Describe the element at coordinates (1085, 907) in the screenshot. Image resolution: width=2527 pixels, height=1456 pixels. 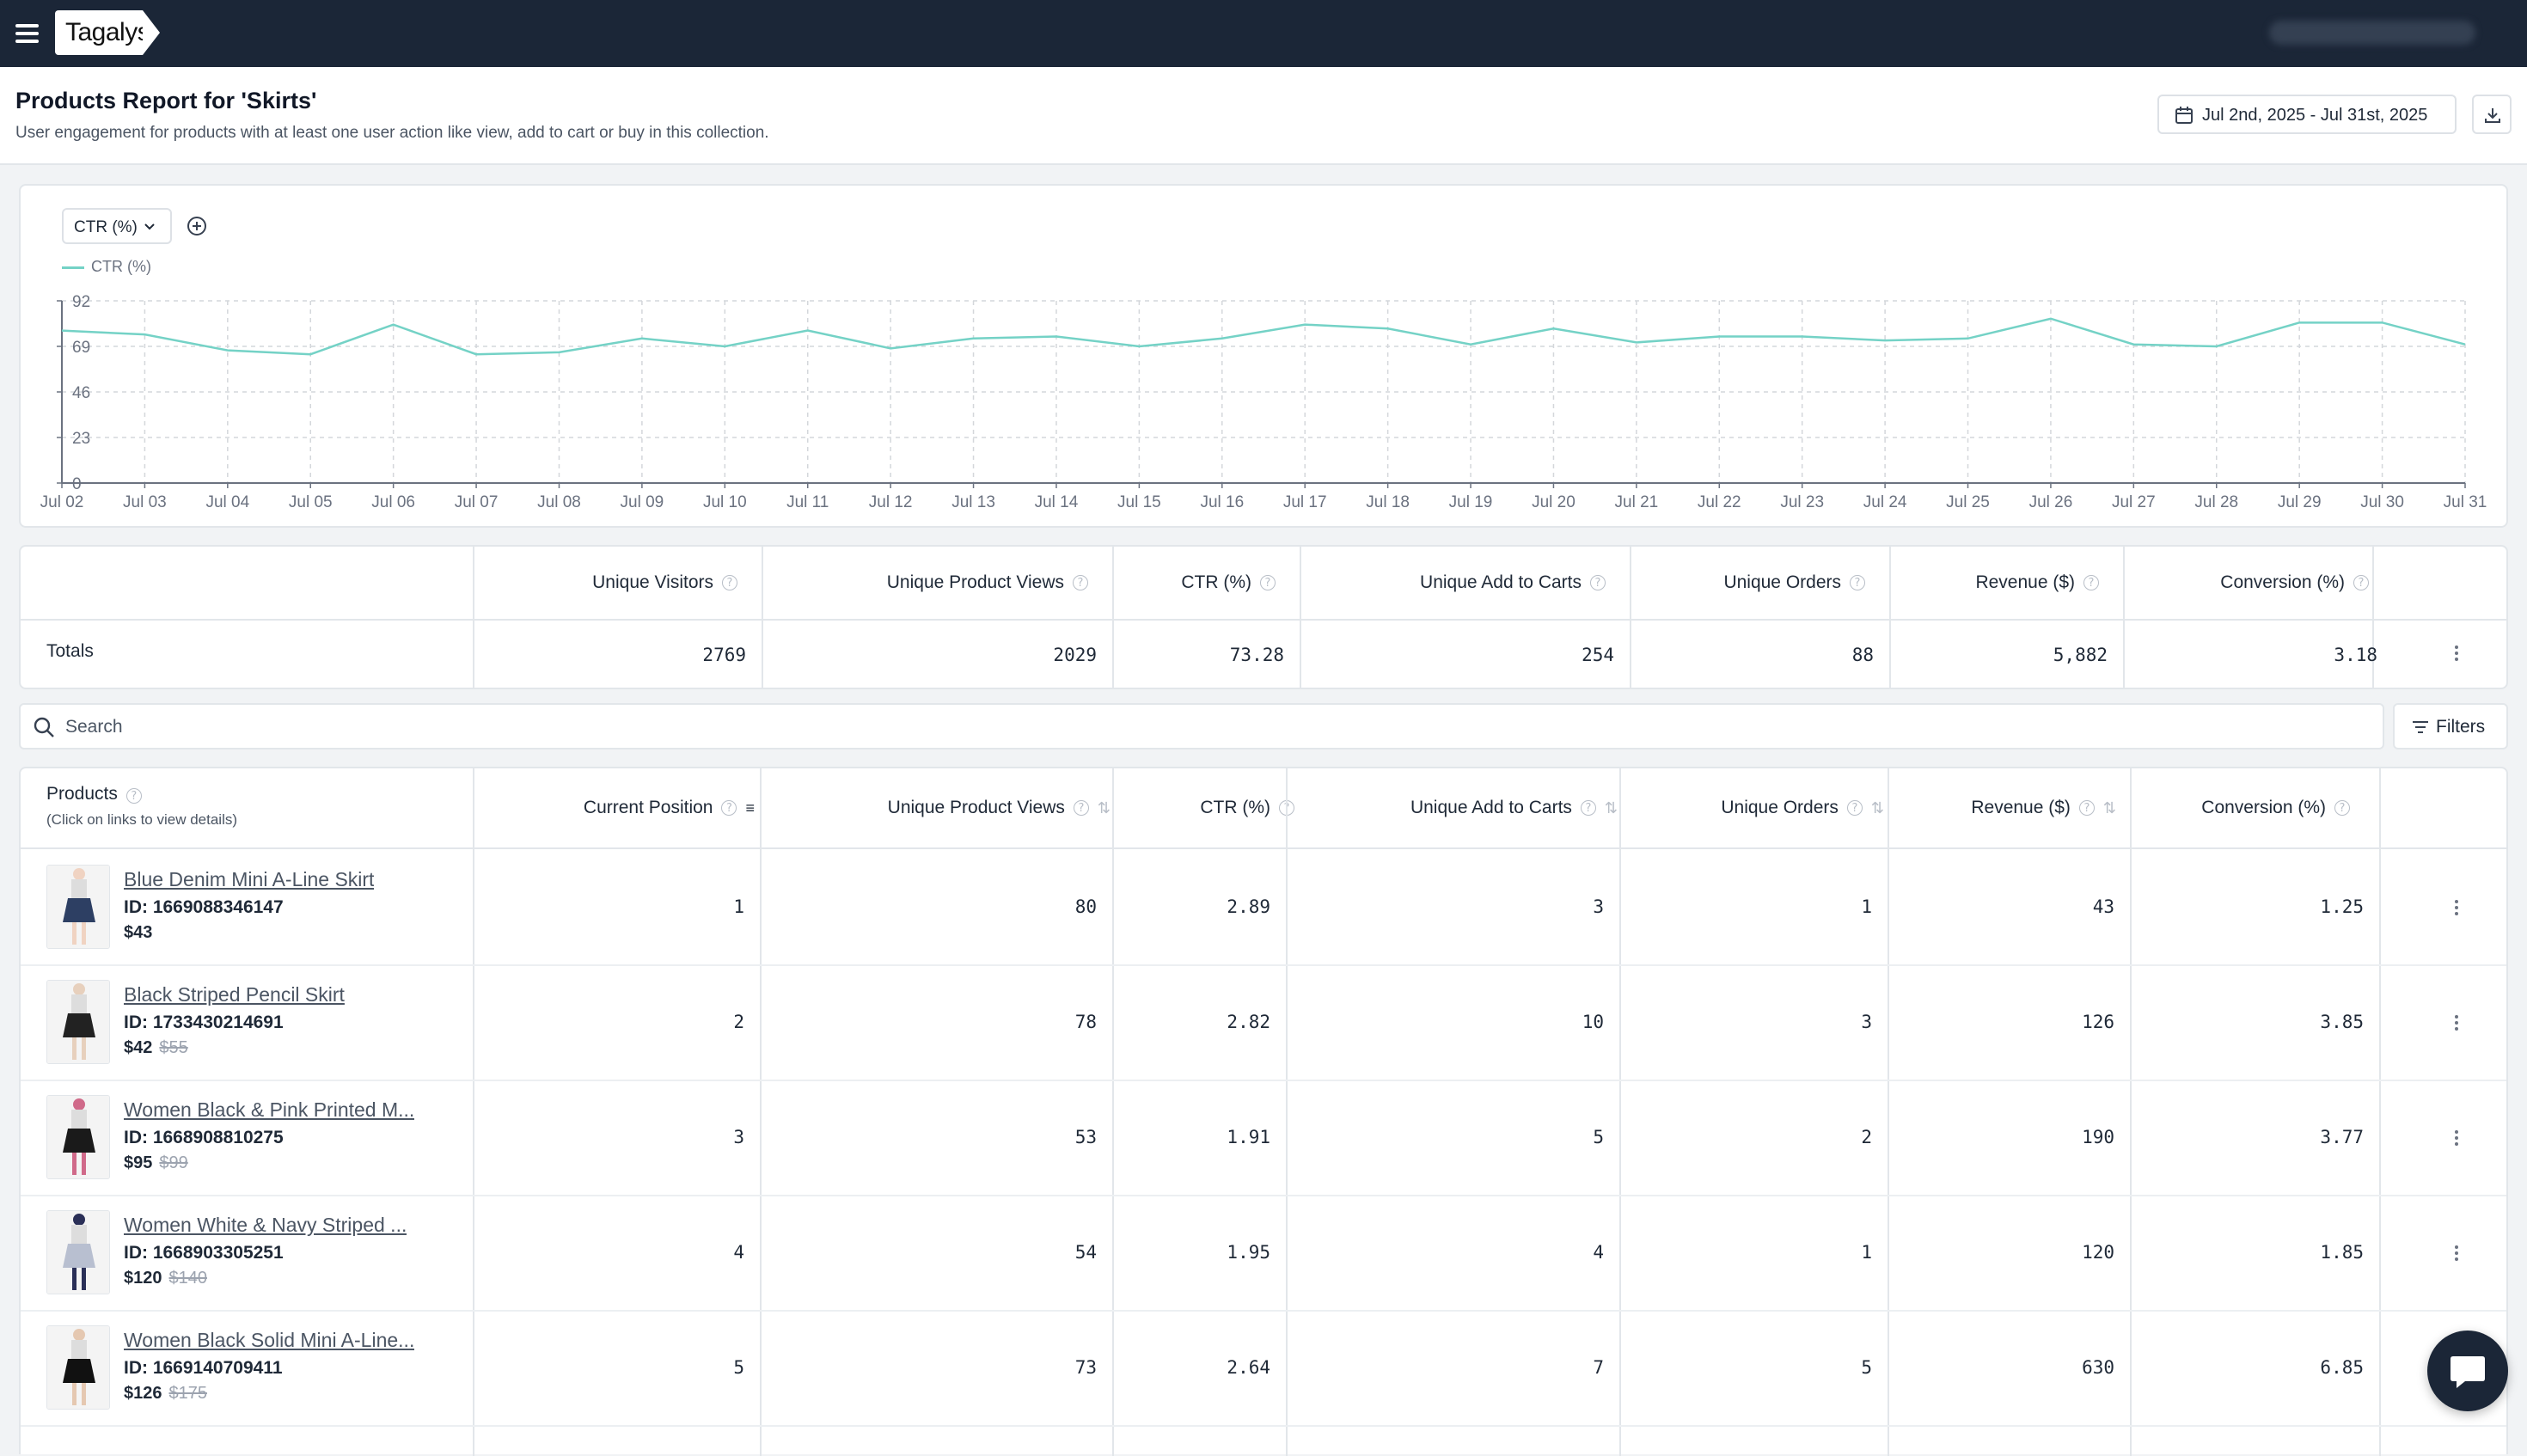
I see `cell-views: 80` at that location.